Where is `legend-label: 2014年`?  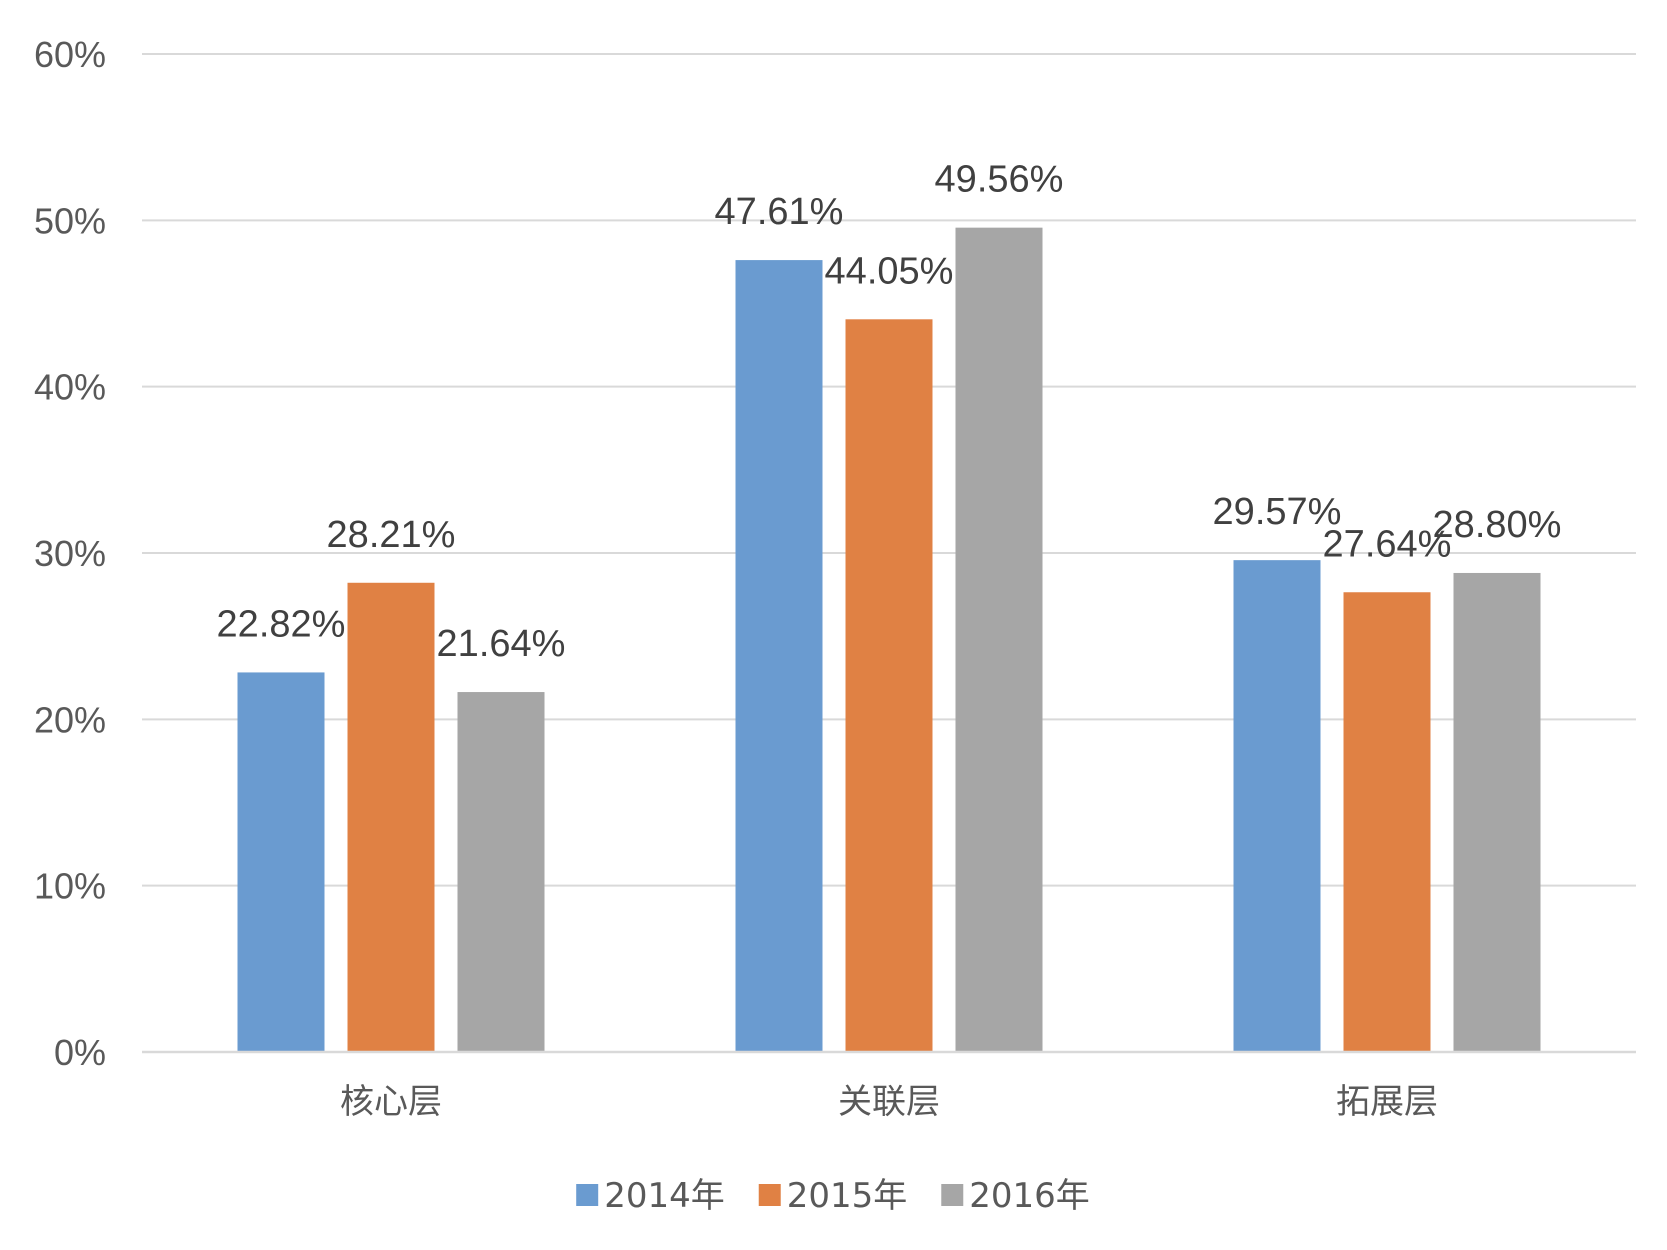
legend-label: 2014年 is located at coordinates (664, 1196).